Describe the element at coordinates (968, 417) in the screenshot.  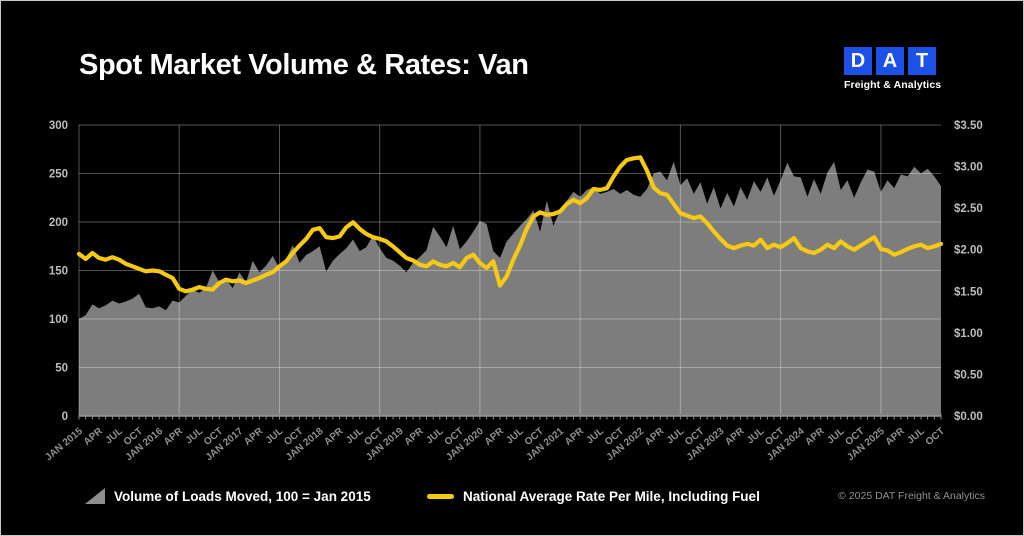
I see `svg-text: $0.00` at that location.